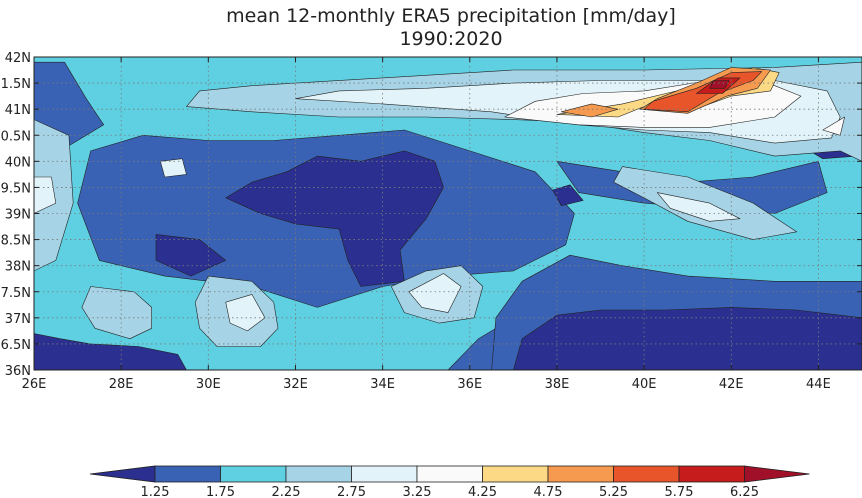 The height and width of the screenshot is (498, 862). What do you see at coordinates (450, 39) in the screenshot?
I see `chart-subtitle: 1990:2020` at bounding box center [450, 39].